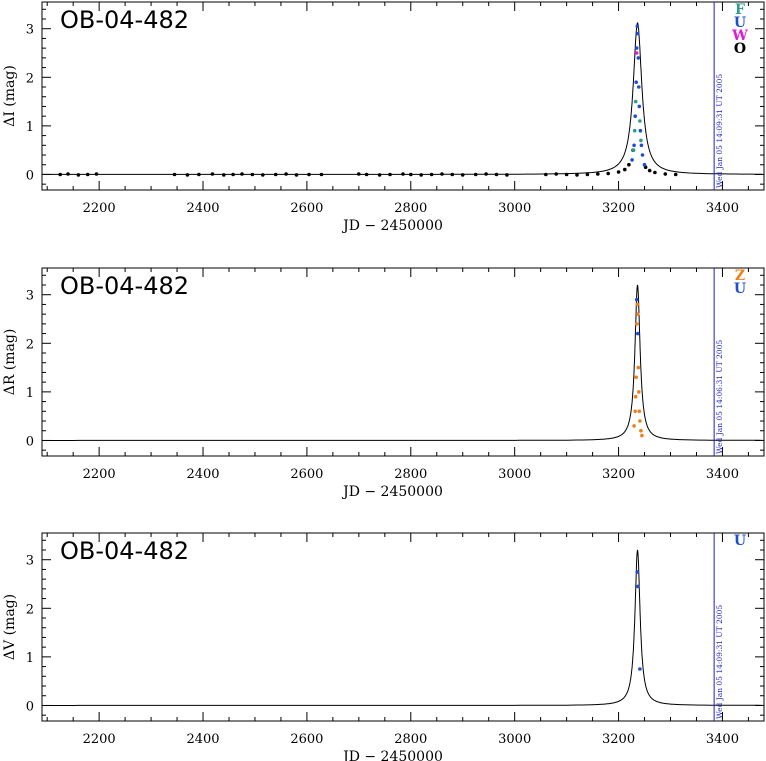  I want to click on legend-entry-W: W, so click(739, 36).